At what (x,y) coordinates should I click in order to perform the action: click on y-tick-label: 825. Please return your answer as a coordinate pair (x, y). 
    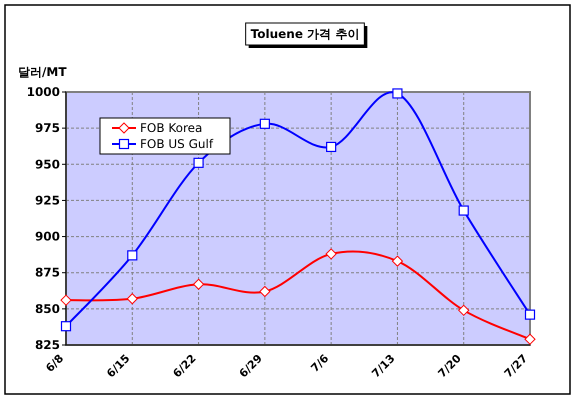
    Looking at the image, I should click on (47, 345).